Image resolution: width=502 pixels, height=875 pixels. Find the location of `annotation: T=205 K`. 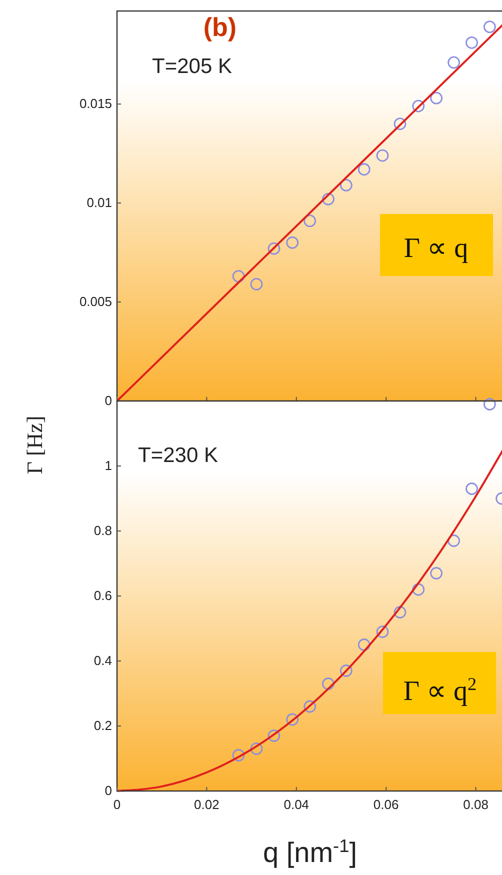

annotation: T=205 K is located at coordinates (192, 66).